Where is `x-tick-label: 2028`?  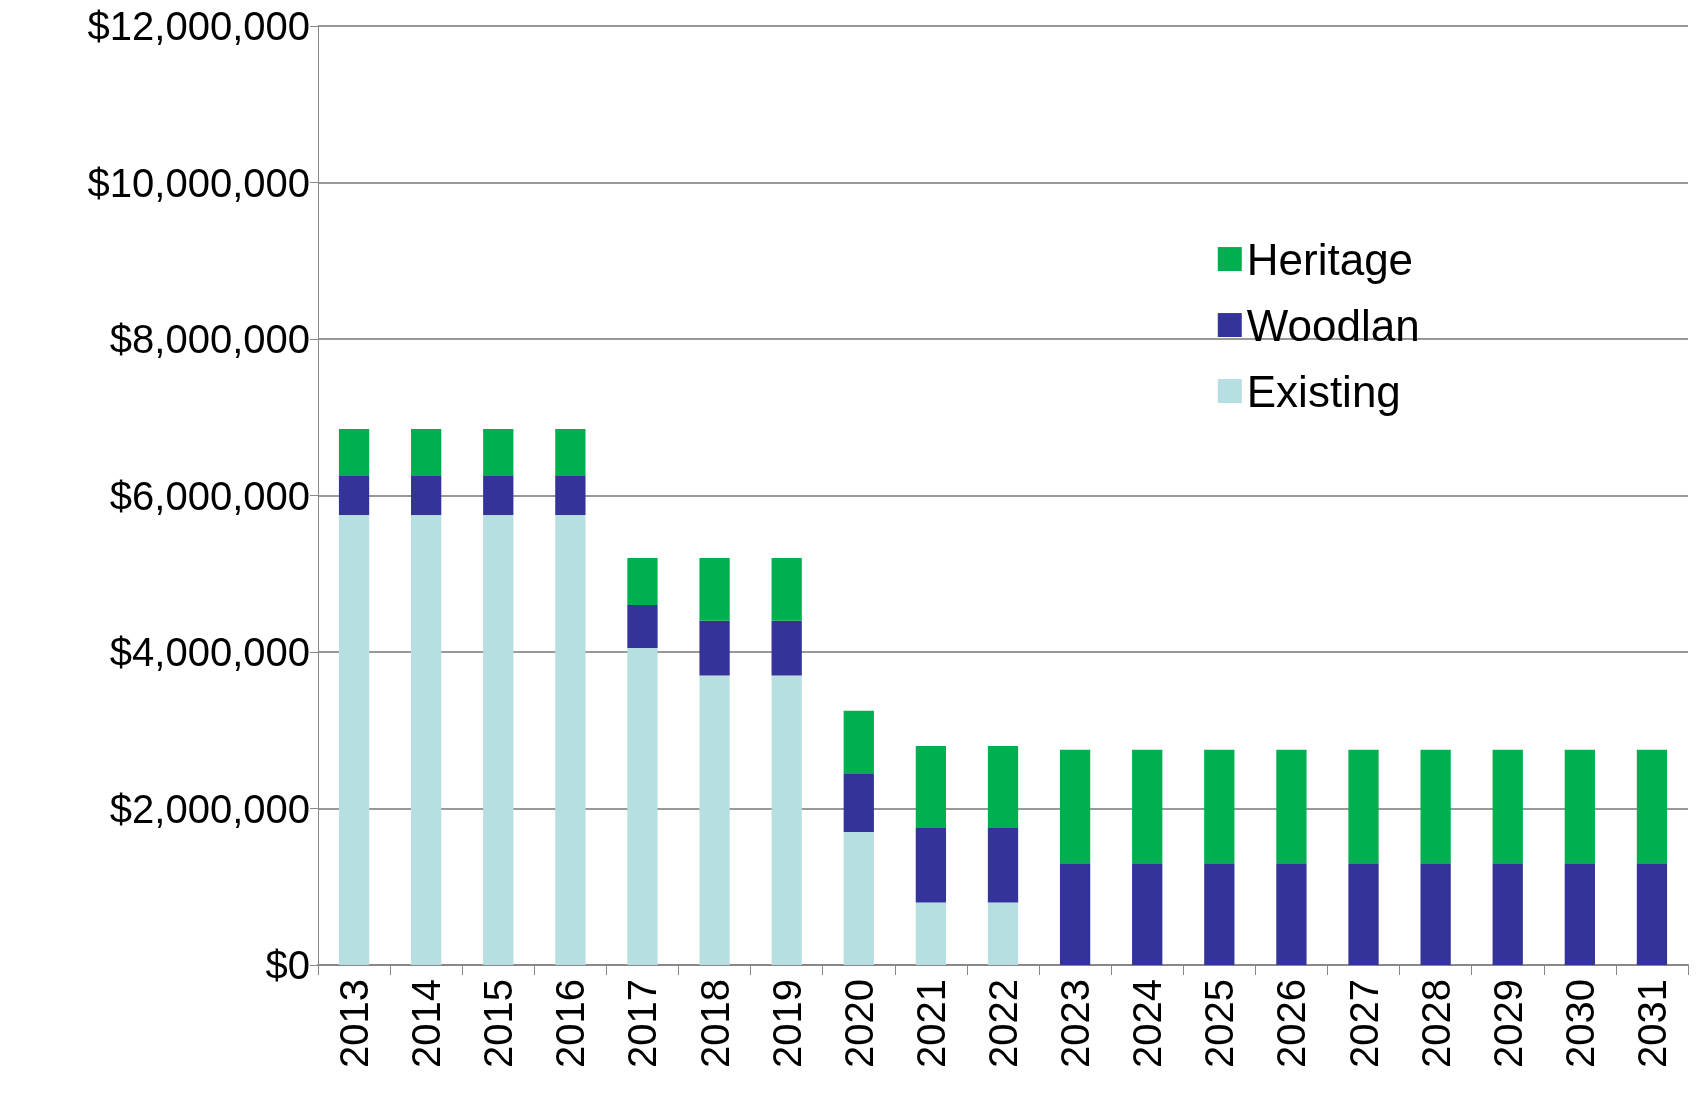
x-tick-label: 2028 is located at coordinates (1435, 1023).